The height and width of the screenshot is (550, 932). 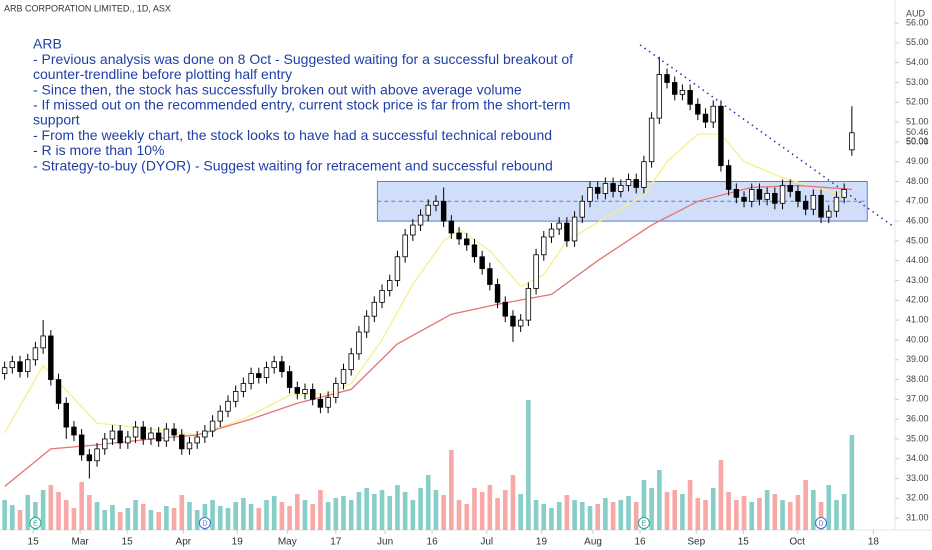 What do you see at coordinates (917, 518) in the screenshot?
I see `y-tick-label: 31.00` at bounding box center [917, 518].